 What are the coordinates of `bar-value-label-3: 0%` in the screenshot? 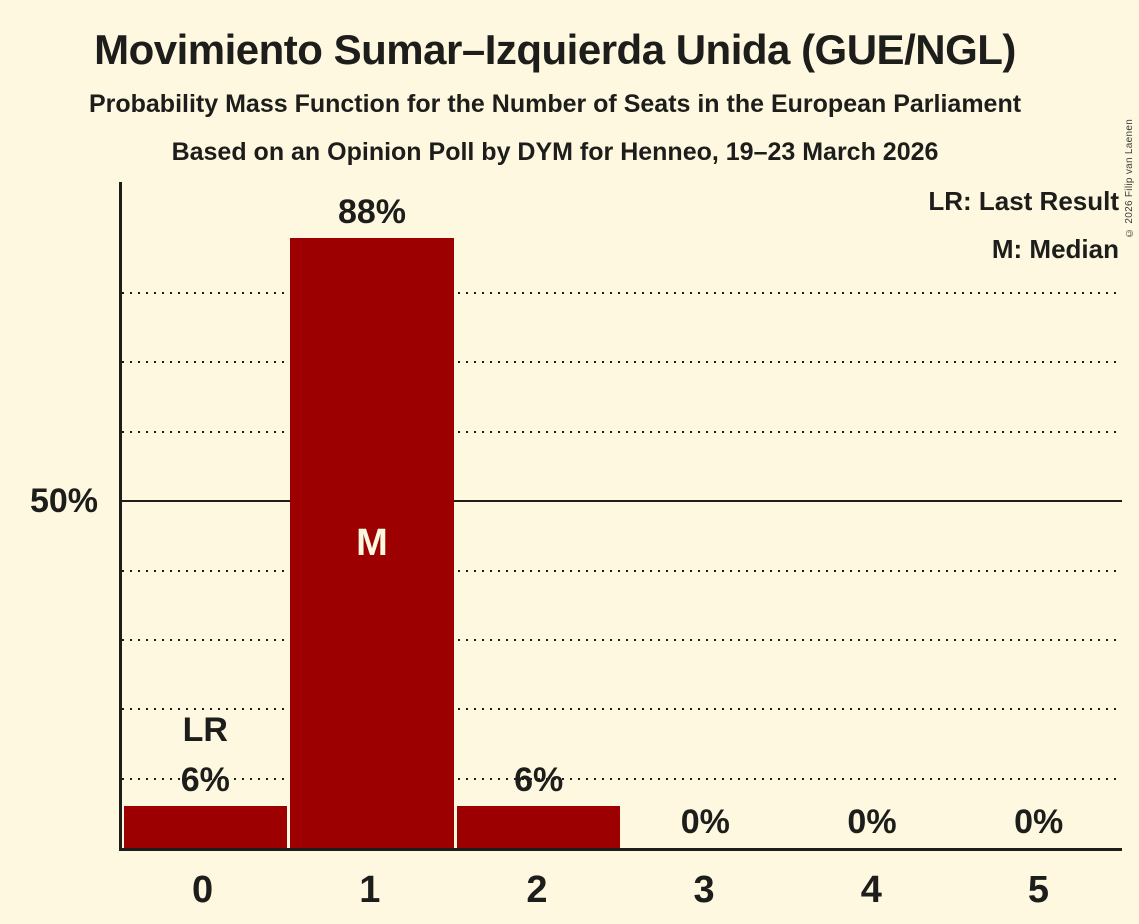 It's located at (705, 822).